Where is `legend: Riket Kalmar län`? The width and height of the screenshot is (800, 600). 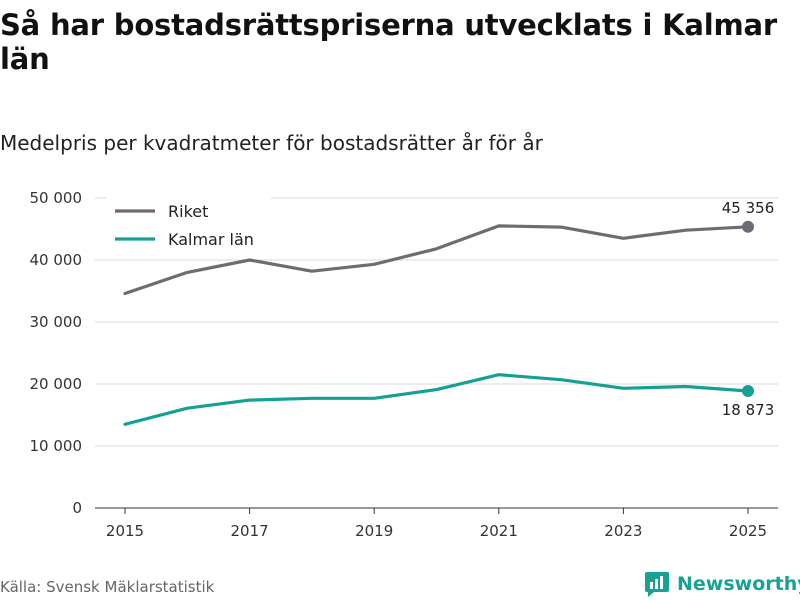 legend: Riket Kalmar län is located at coordinates (188, 225).